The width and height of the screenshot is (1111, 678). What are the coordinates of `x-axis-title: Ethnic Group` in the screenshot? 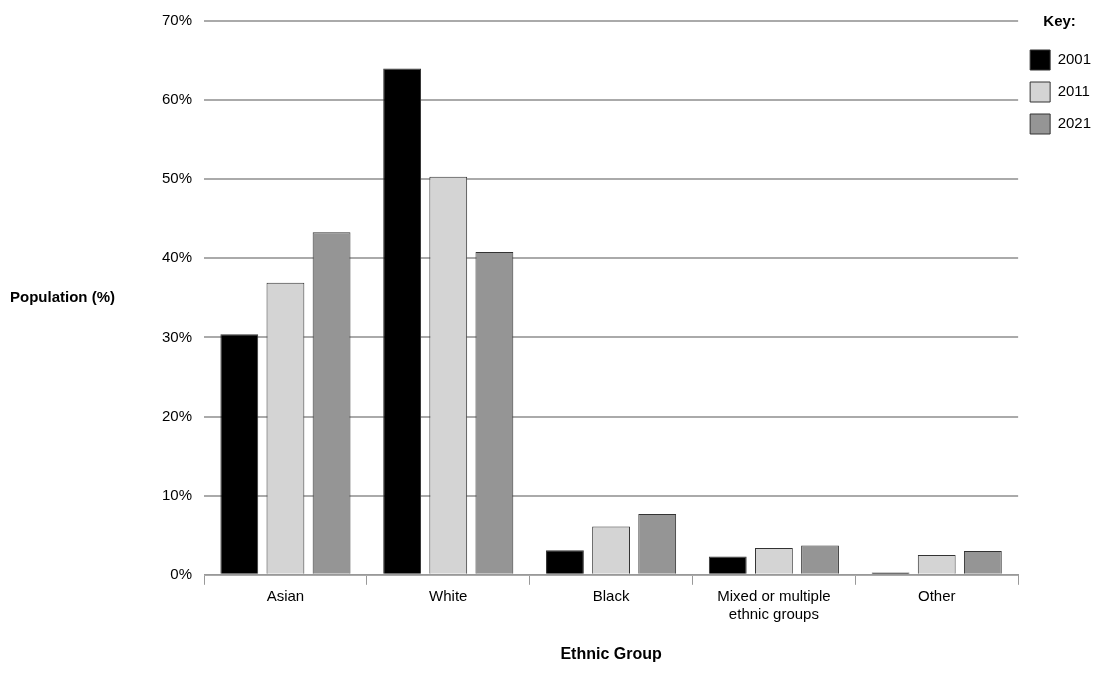 It's located at (611, 653).